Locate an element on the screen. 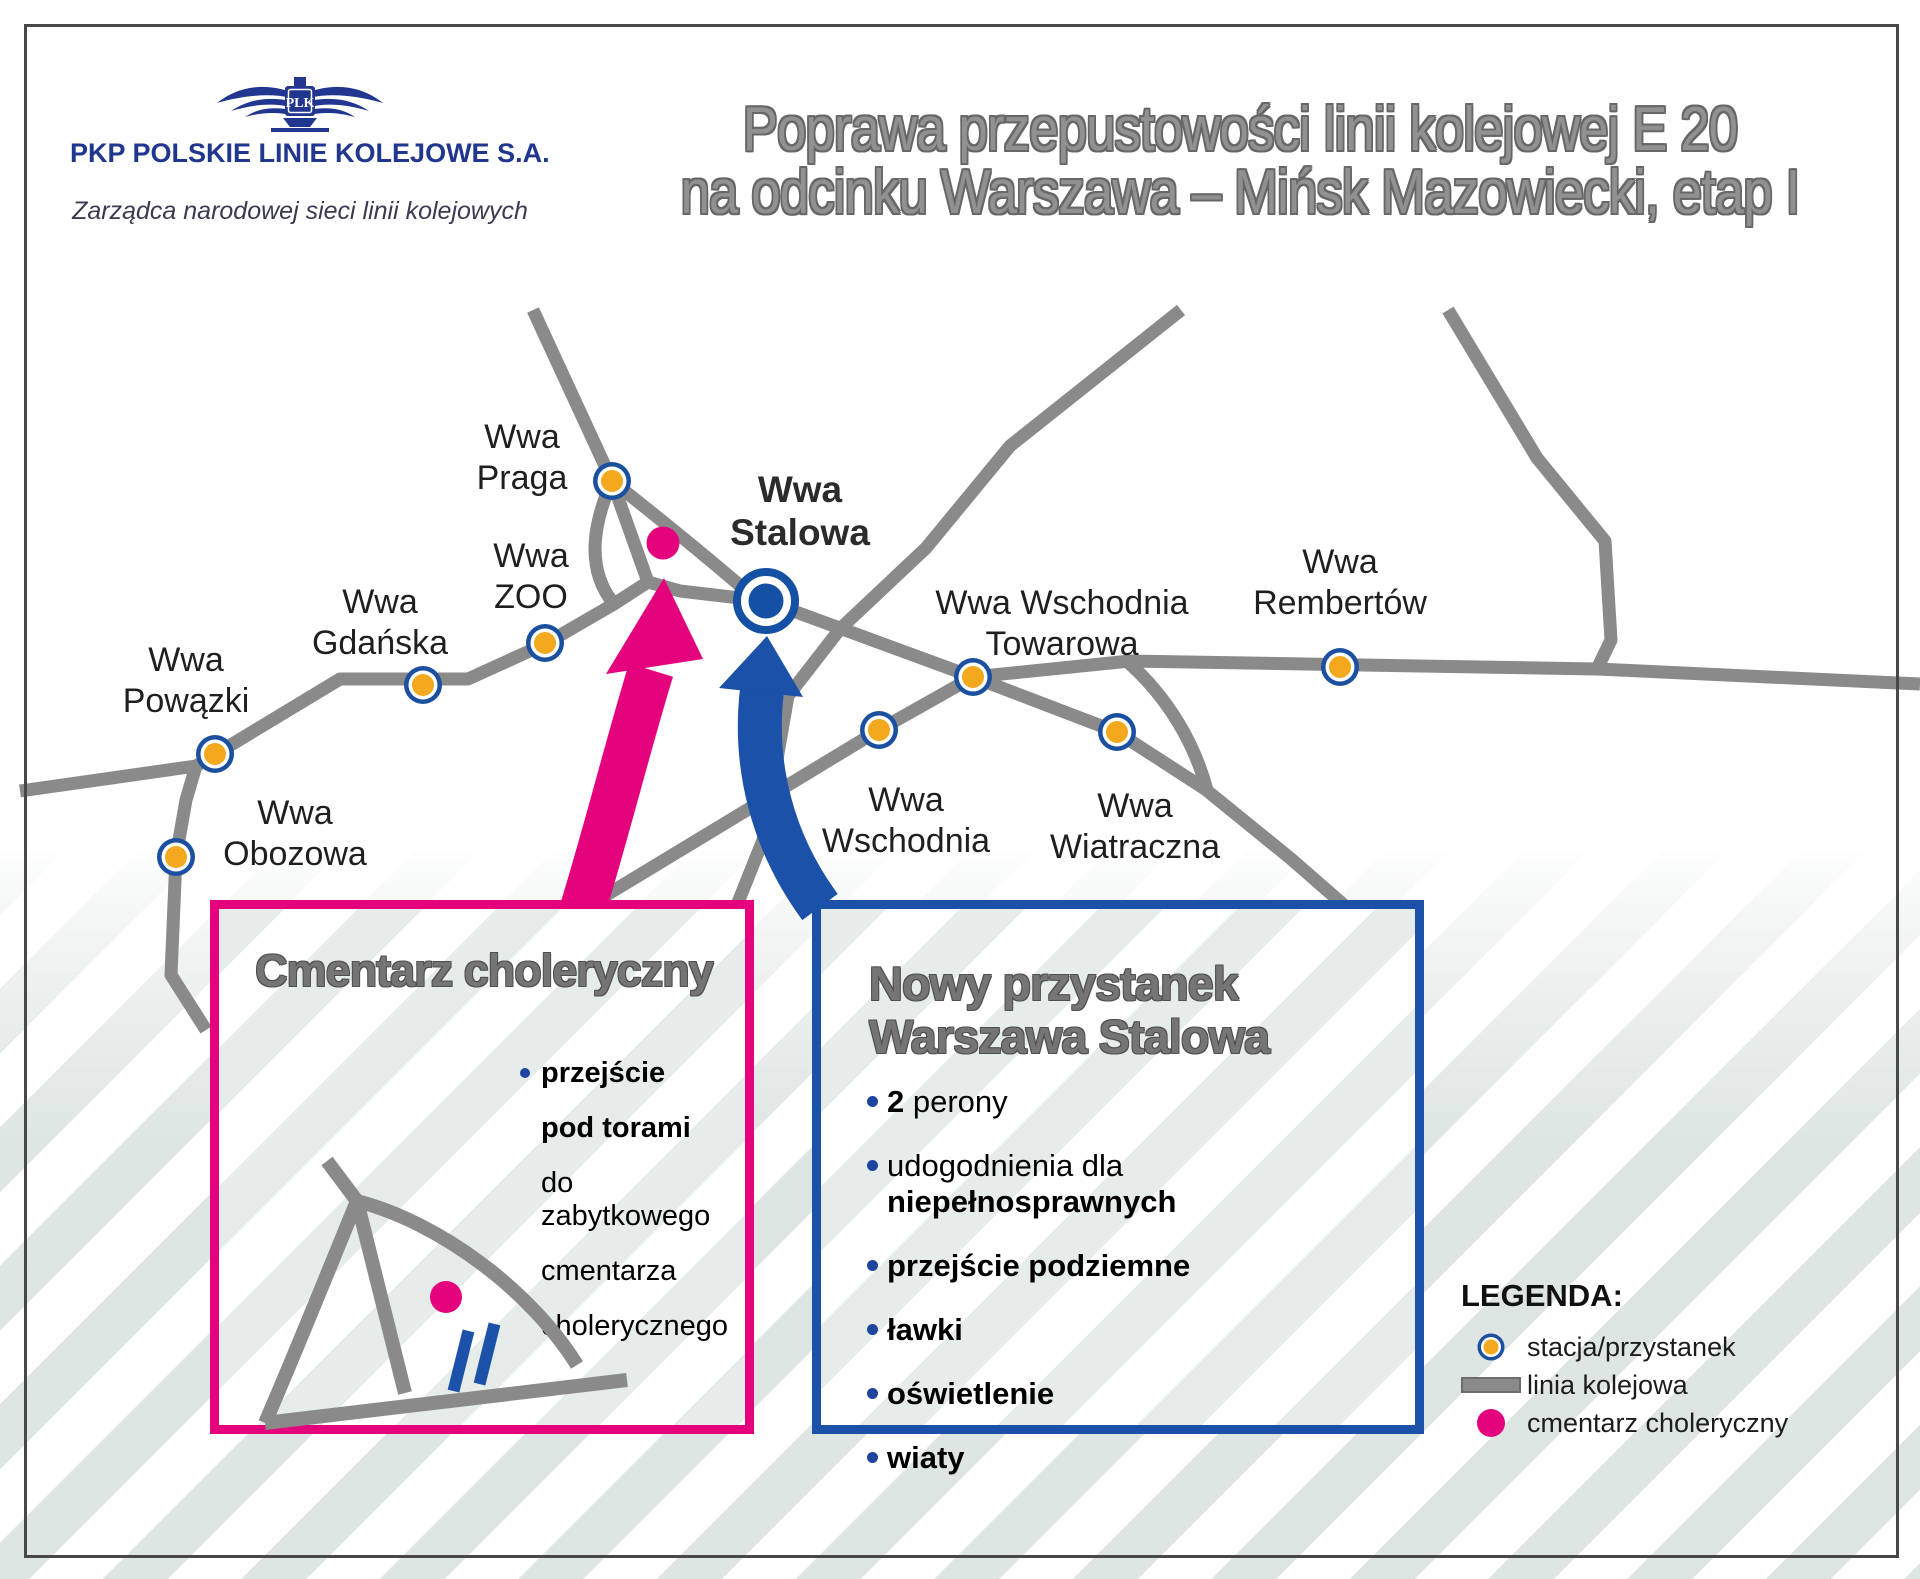 Image resolution: width=1920 pixels, height=1579 pixels. station-label-obozowa: Wwa Obozowa is located at coordinates (295, 833).